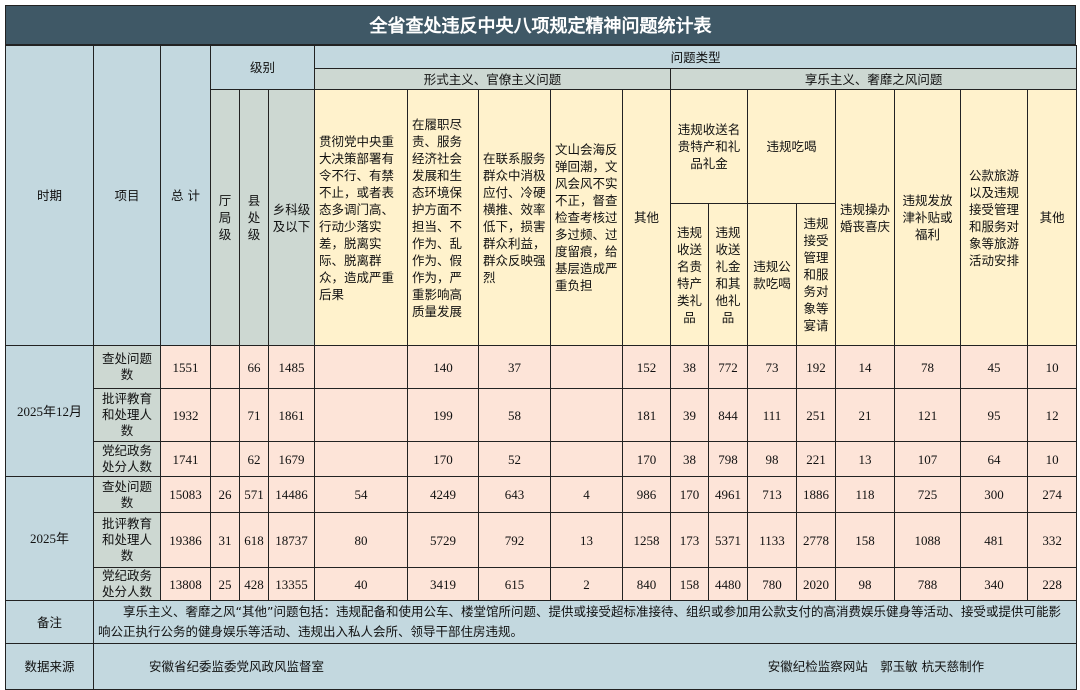 The height and width of the screenshot is (690, 1080). I want to click on value-cell: 25, so click(225, 584).